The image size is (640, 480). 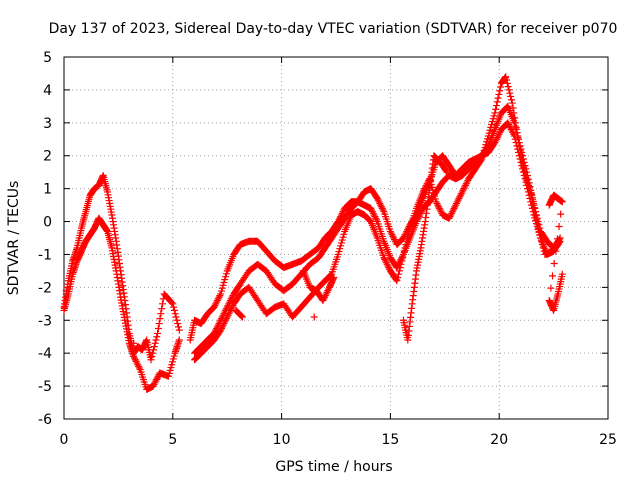 I want to click on y-tick-label: 4, so click(x=47, y=91).